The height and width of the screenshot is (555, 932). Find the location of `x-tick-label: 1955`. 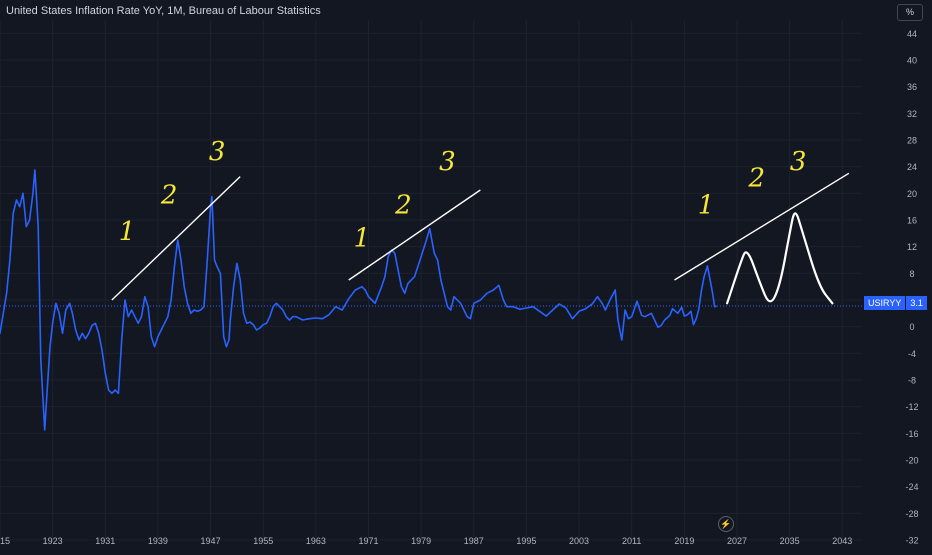

x-tick-label: 1955 is located at coordinates (263, 541).